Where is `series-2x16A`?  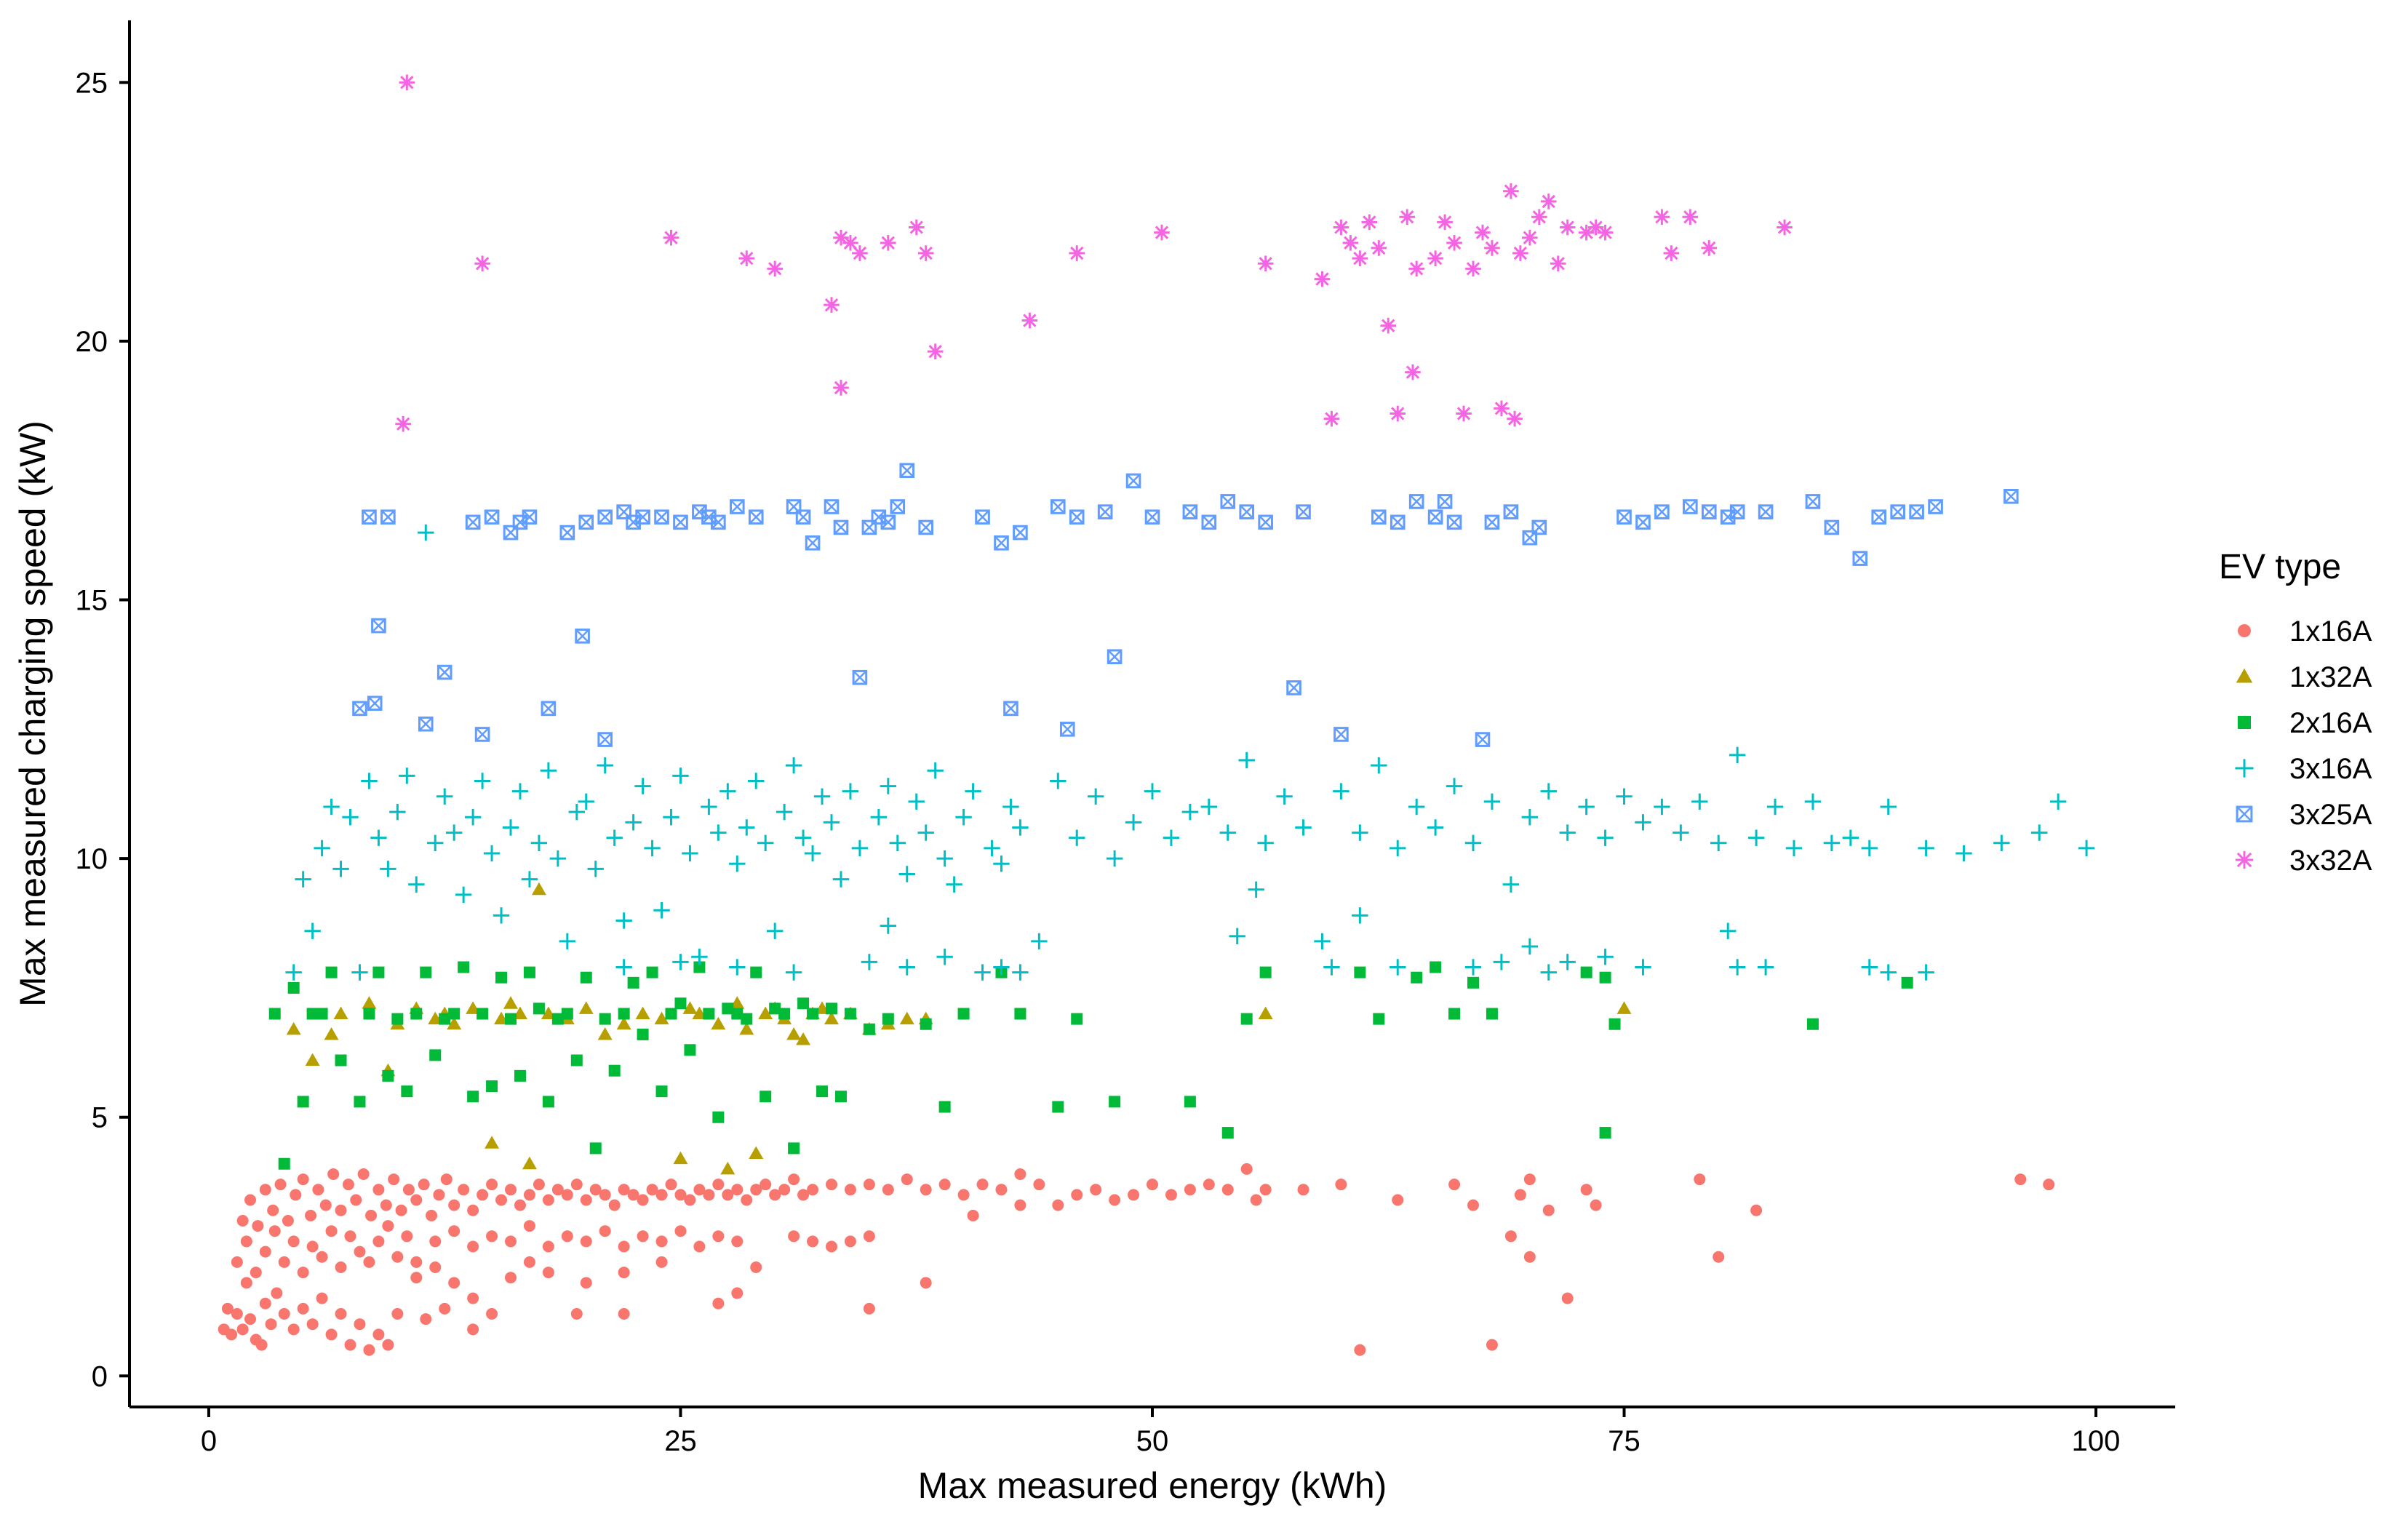 series-2x16A is located at coordinates (1091, 1065).